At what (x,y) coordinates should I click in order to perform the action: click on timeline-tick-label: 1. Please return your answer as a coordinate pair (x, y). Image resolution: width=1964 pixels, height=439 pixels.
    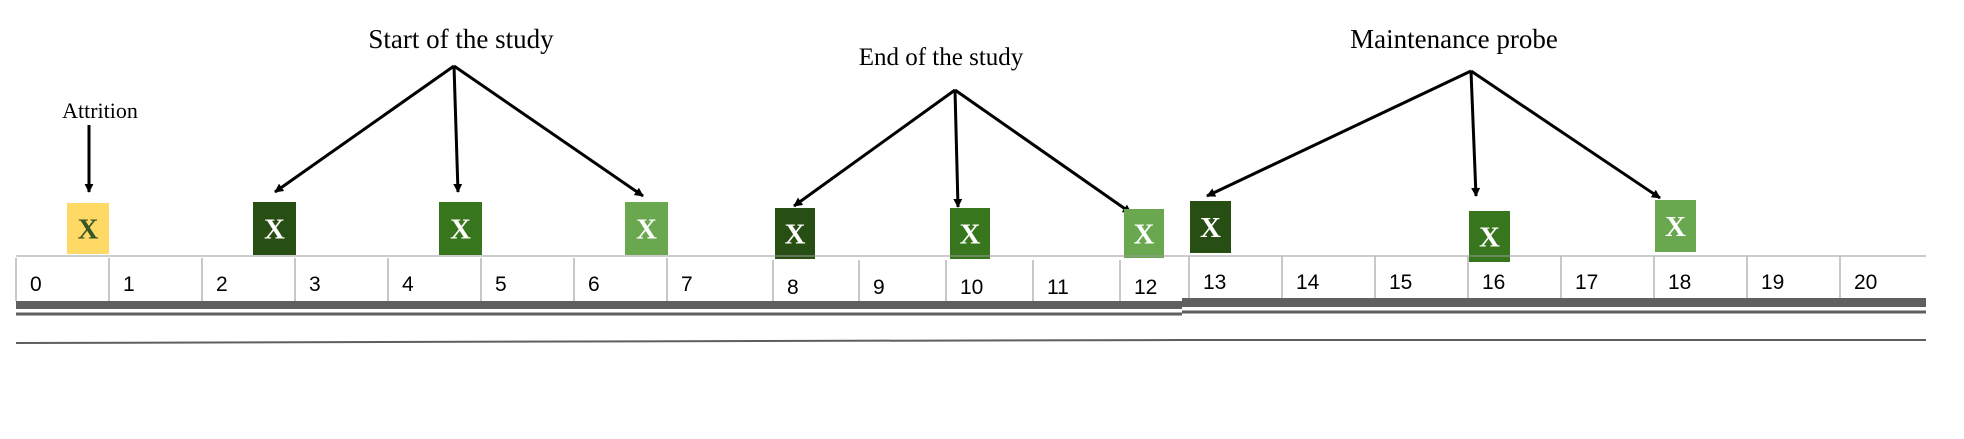
    Looking at the image, I should click on (129, 284).